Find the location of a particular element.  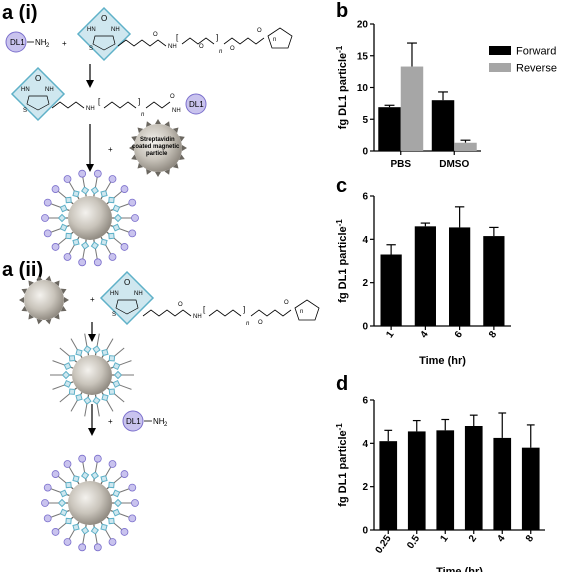

svg-text: particle is located at coordinates (157, 154).